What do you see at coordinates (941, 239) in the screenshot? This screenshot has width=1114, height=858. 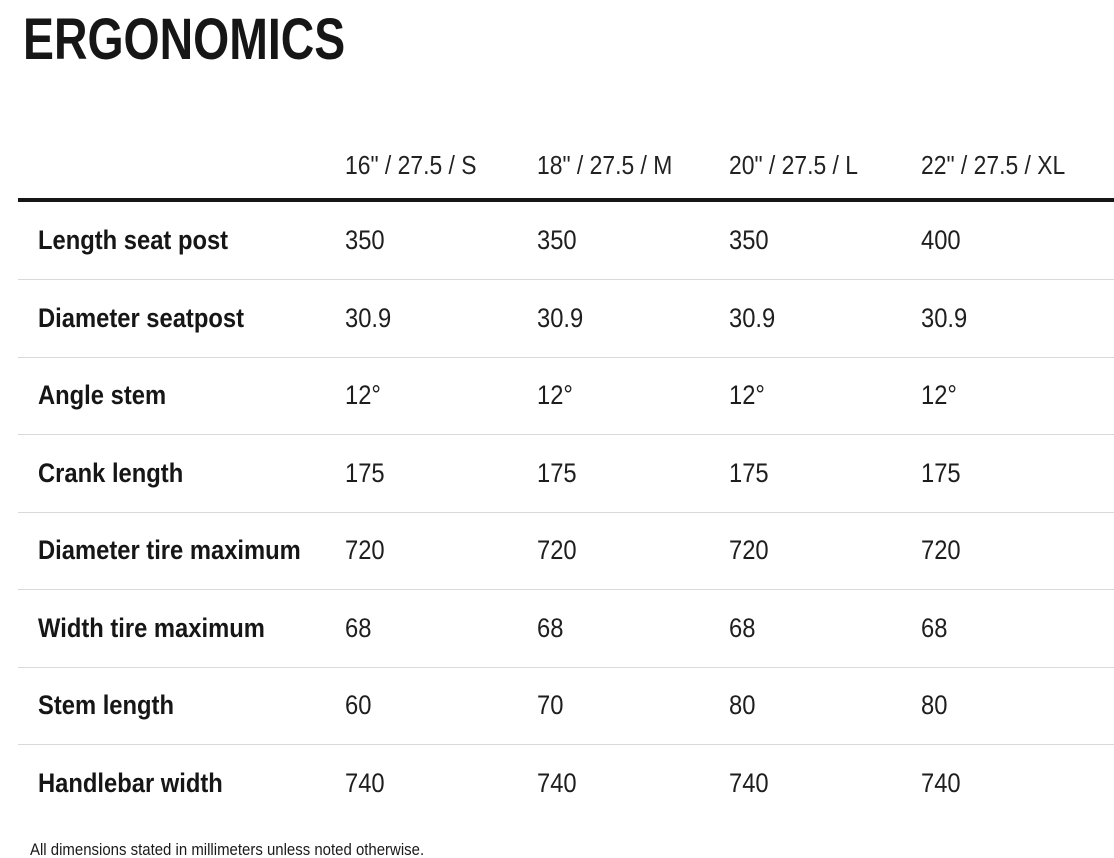 I see `row-value: 400` at bounding box center [941, 239].